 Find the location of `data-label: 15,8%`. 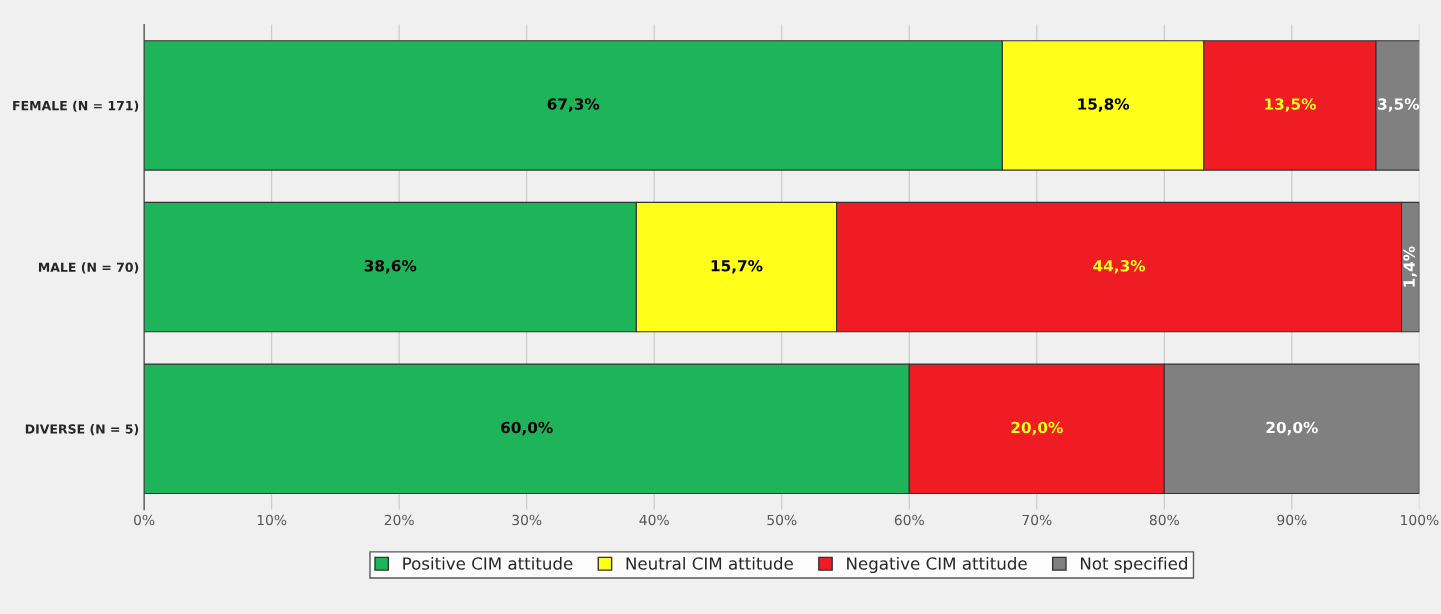

data-label: 15,8% is located at coordinates (1104, 105).